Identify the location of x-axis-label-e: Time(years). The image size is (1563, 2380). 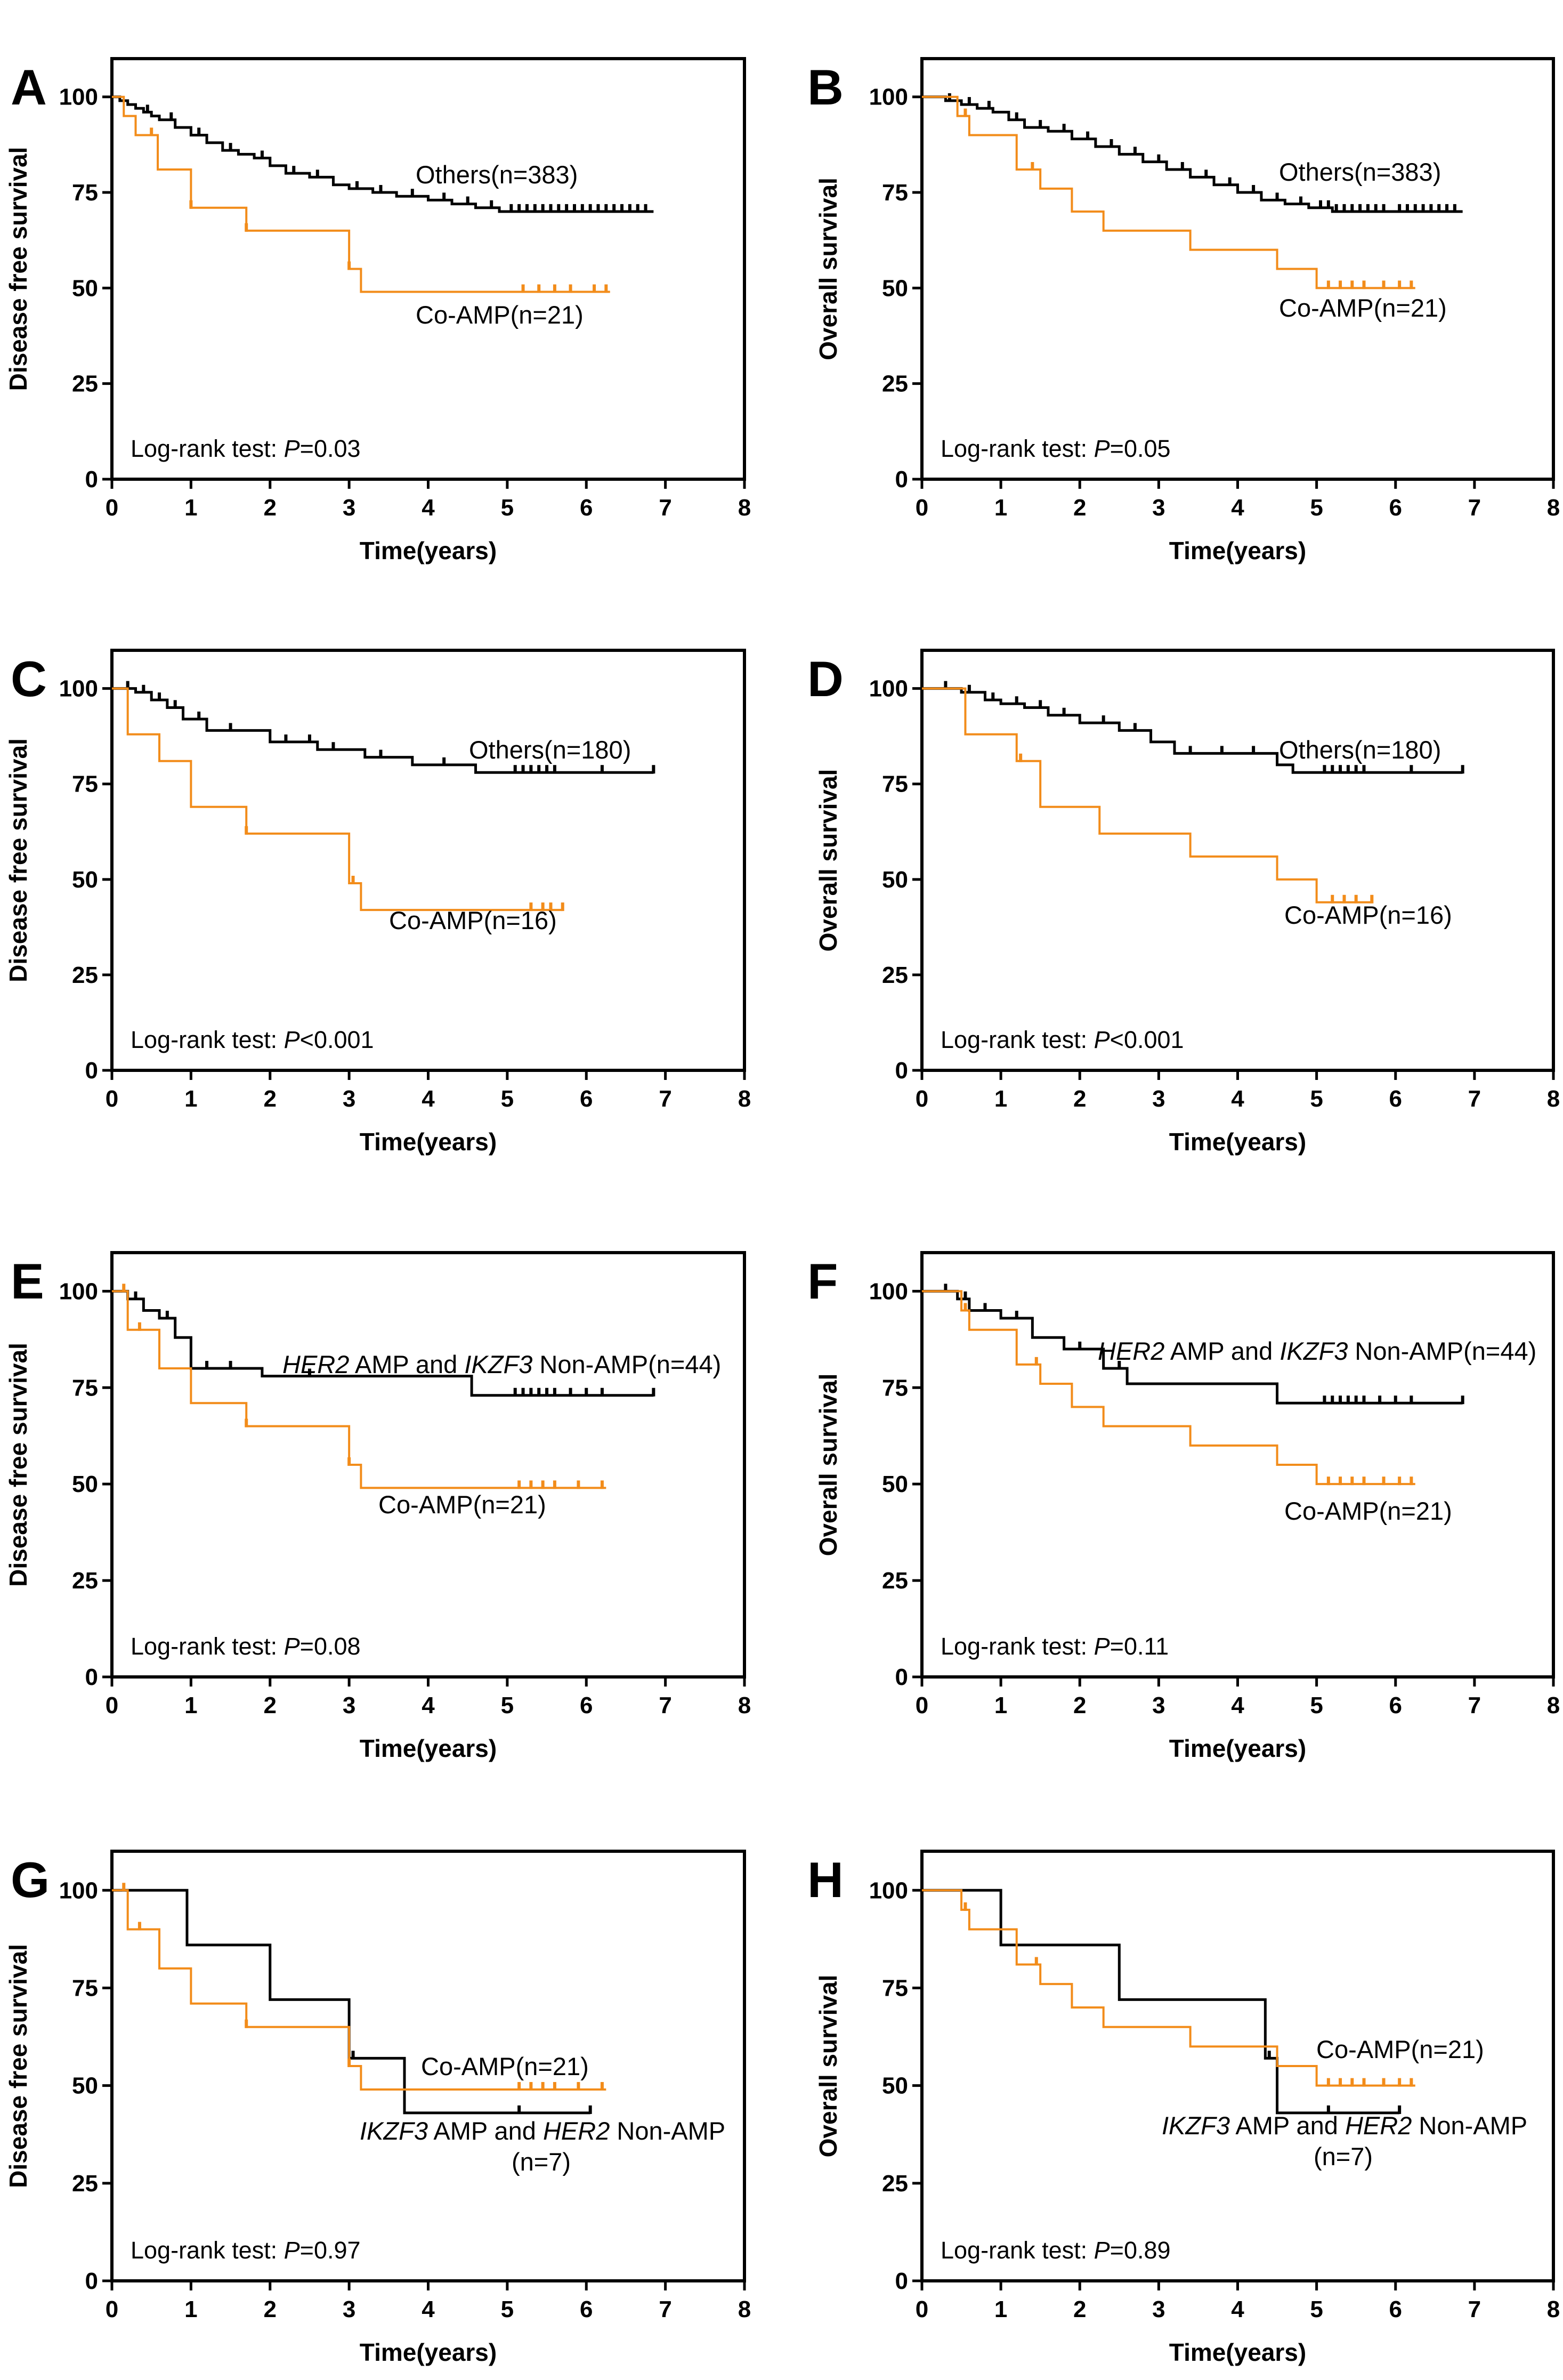
(428, 1748).